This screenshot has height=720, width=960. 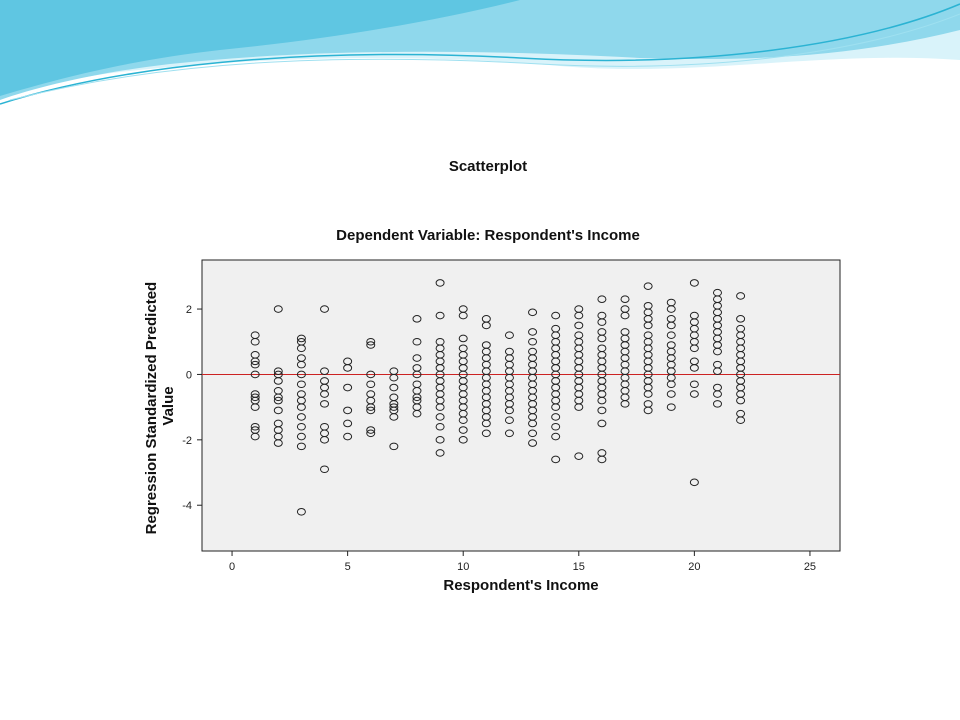 I want to click on y-tick-label: 0, so click(x=189, y=375).